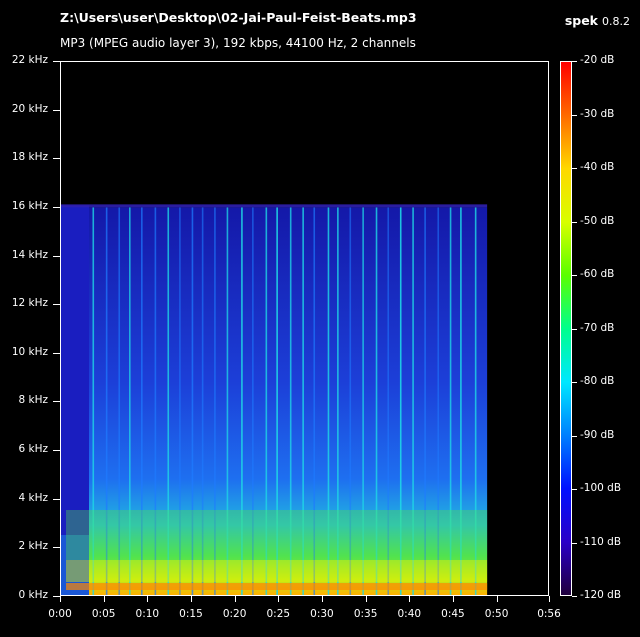  Describe the element at coordinates (75, 400) in the screenshot. I see `spectrogram-intro` at that location.